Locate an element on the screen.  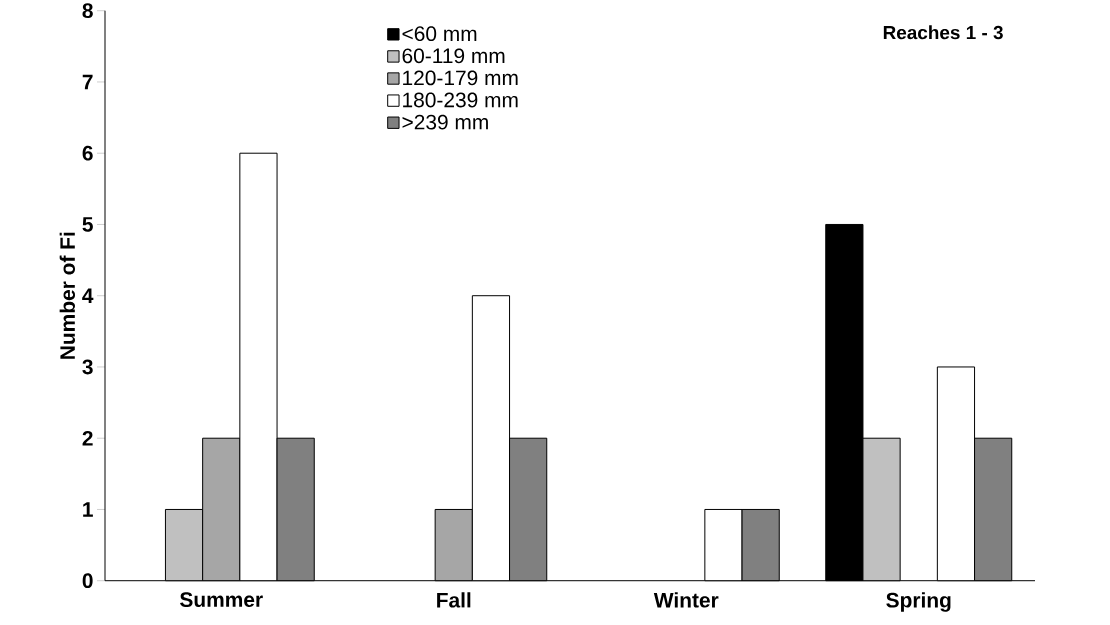
x-tick-label: Fall is located at coordinates (454, 600).